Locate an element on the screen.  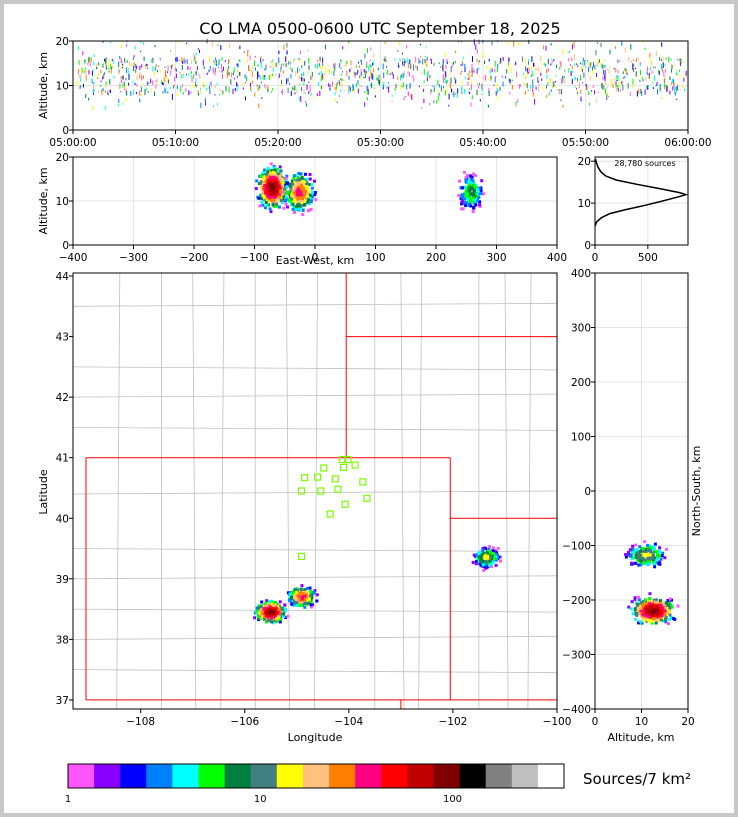
latitude-tick-label: 43 is located at coordinates (62, 338).